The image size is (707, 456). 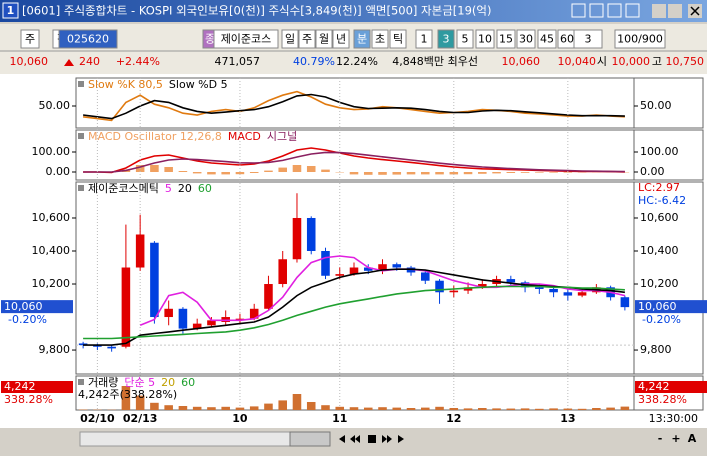 What do you see at coordinates (692, 438) in the screenshot?
I see `zoom-button: A` at bounding box center [692, 438].